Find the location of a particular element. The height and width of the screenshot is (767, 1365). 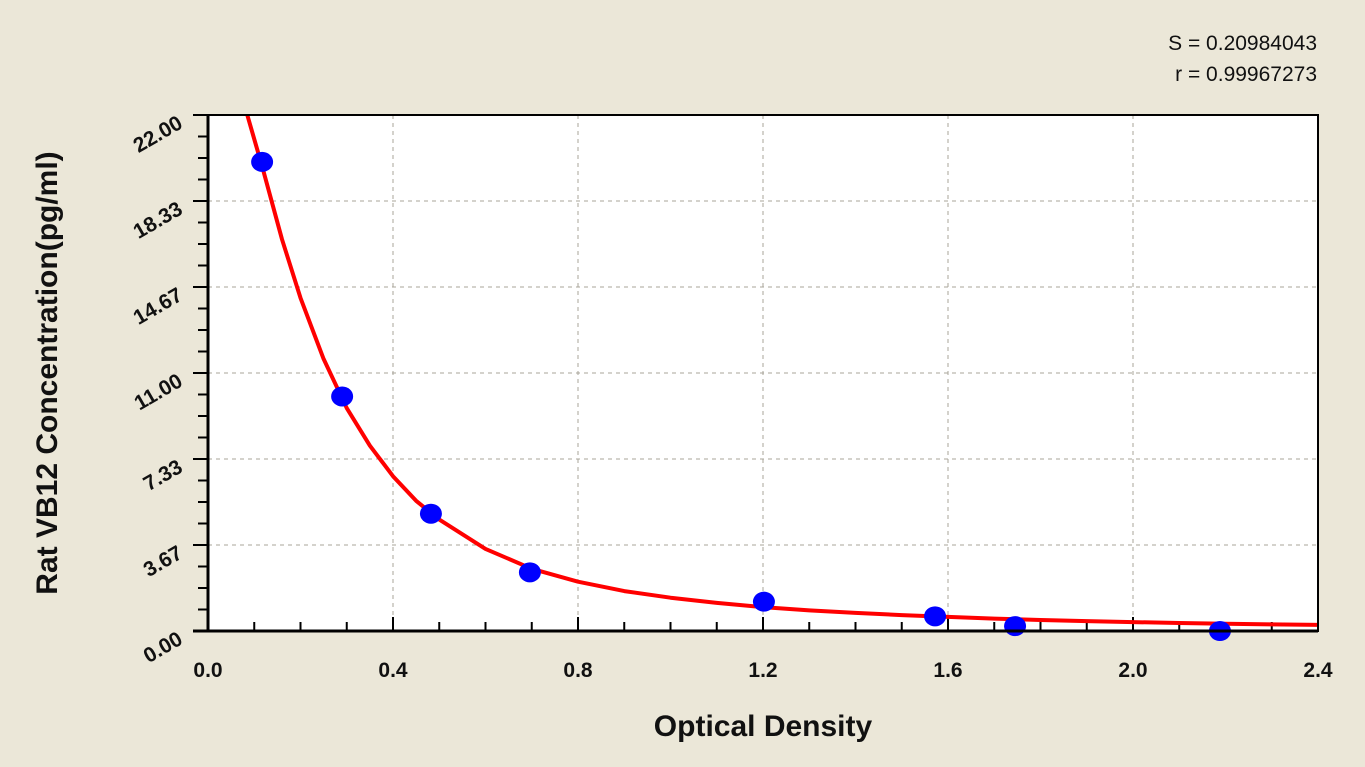

y-tick-label: 0.00 is located at coordinates (163, 647).